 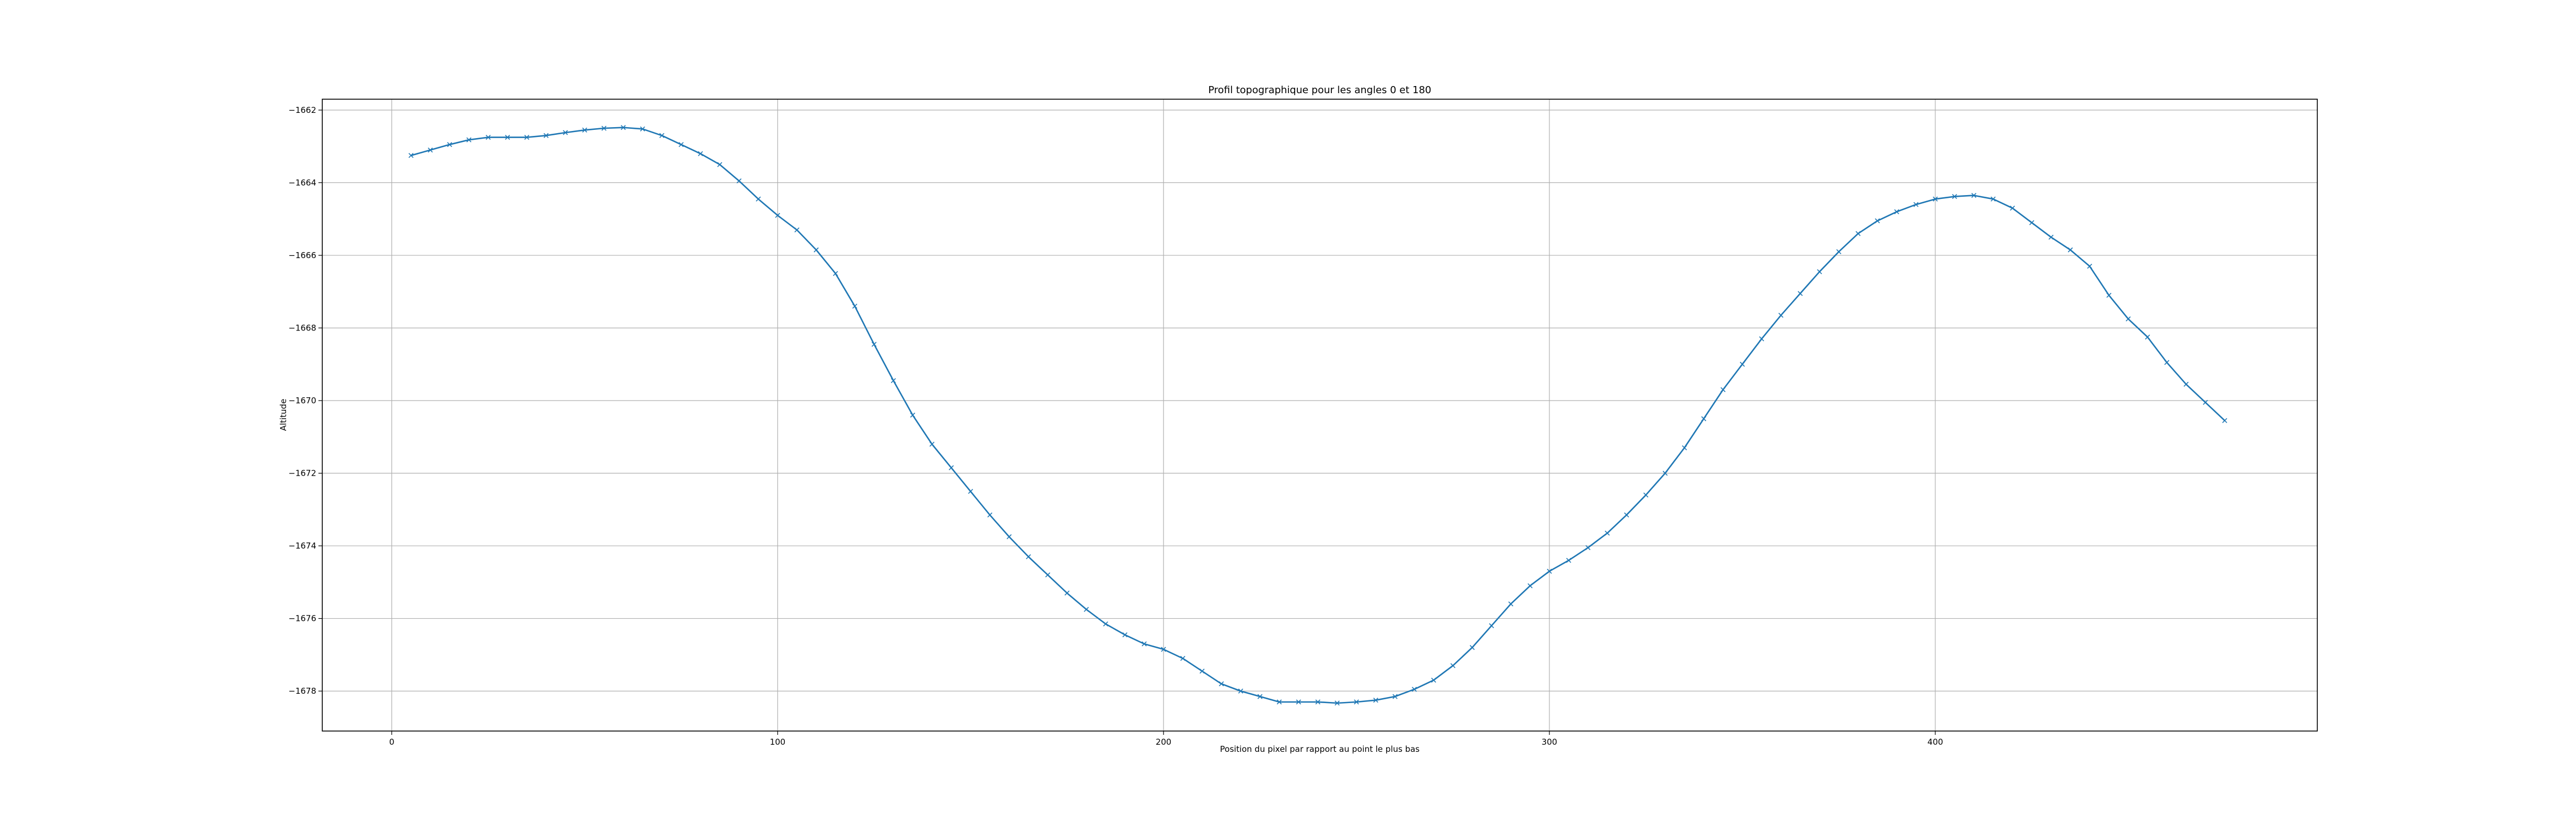 What do you see at coordinates (302, 401) in the screenshot?
I see `y-tick-label: −1670` at bounding box center [302, 401].